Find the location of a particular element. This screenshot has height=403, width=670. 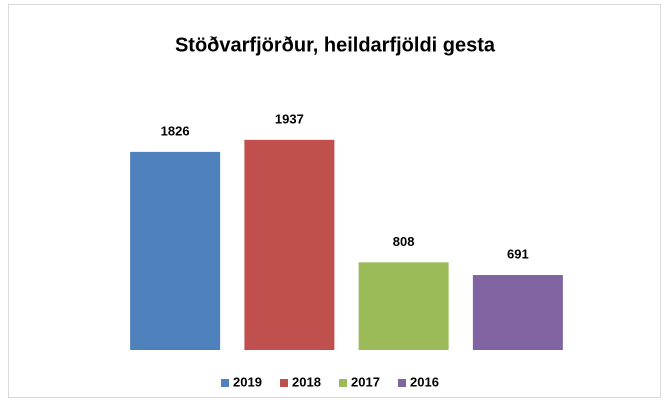

chart-title: Stöðvarfjörður, heildarfjöldi gesta is located at coordinates (335, 45).